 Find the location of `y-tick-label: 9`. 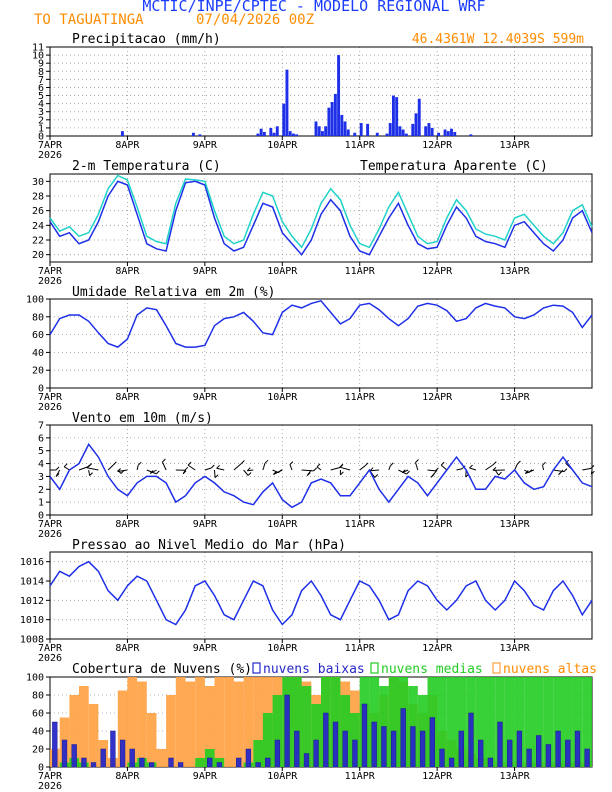

y-tick-label: 9 is located at coordinates (41, 64).